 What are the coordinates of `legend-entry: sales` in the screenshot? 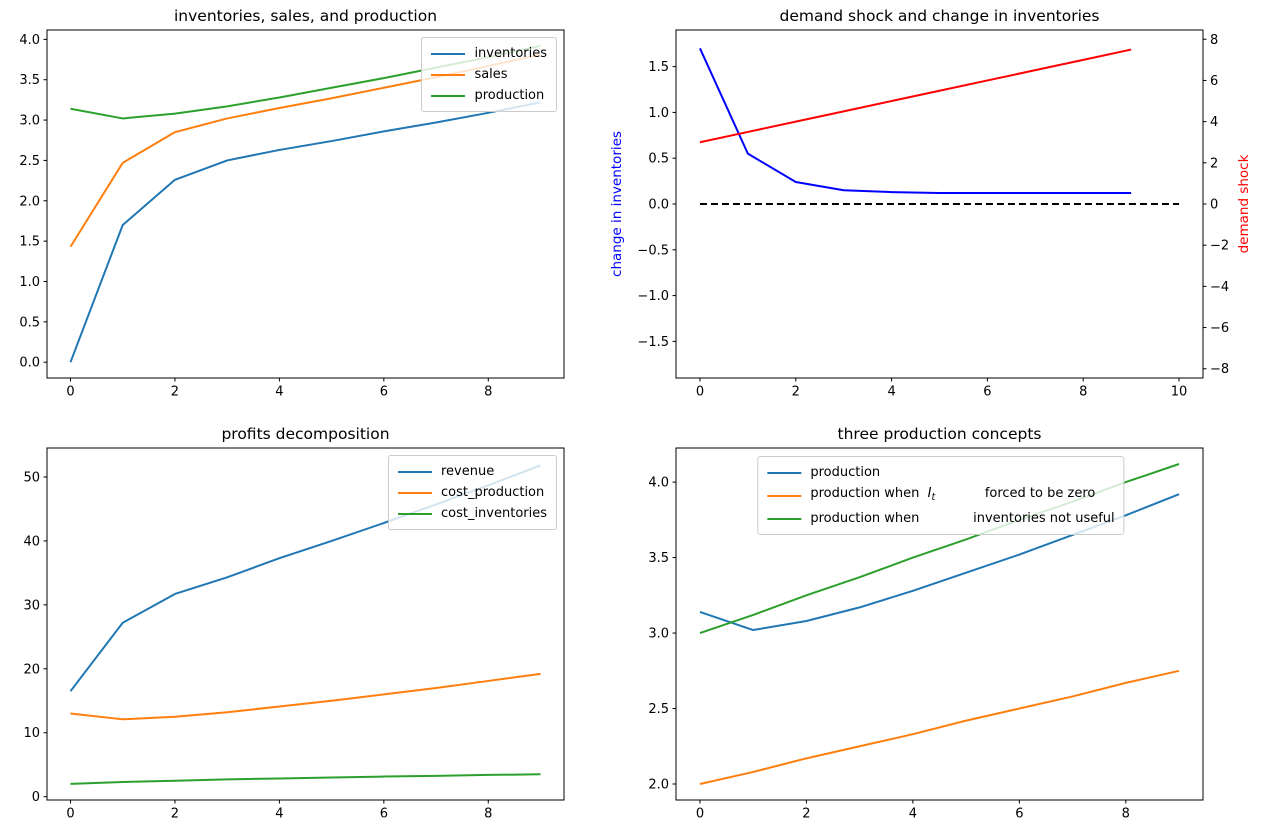 It's located at (489, 74).